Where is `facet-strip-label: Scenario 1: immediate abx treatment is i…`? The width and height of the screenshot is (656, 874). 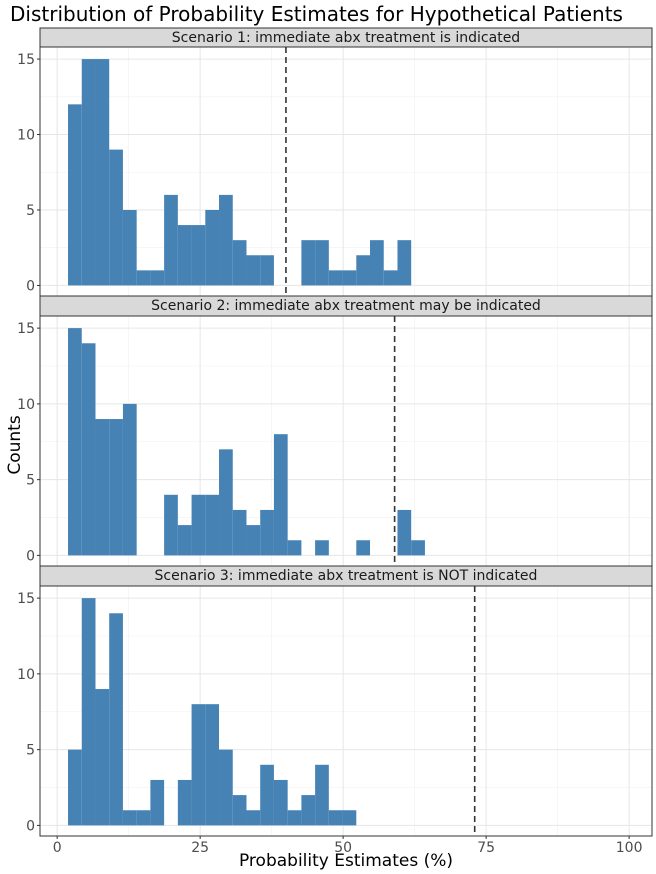
facet-strip-label: Scenario 1: immediate abx treatment is i… is located at coordinates (346, 38).